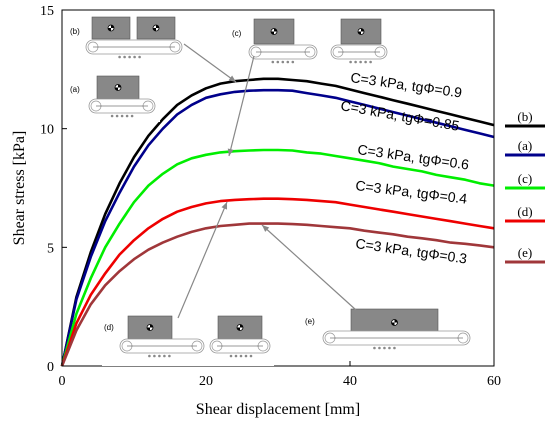 This screenshot has height=423, width=550. I want to click on legend-label: (c), so click(525, 178).